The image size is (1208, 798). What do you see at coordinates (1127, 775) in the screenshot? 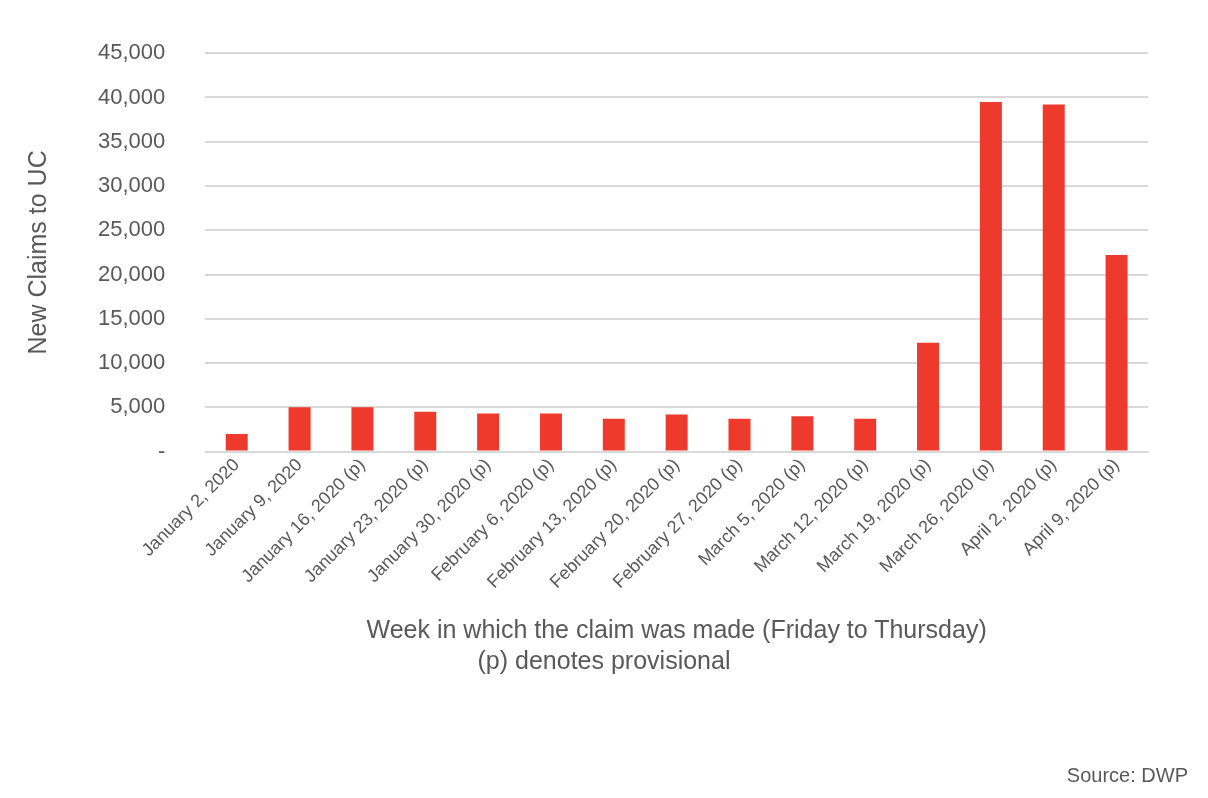
I see `source-note: Source: DWP` at bounding box center [1127, 775].